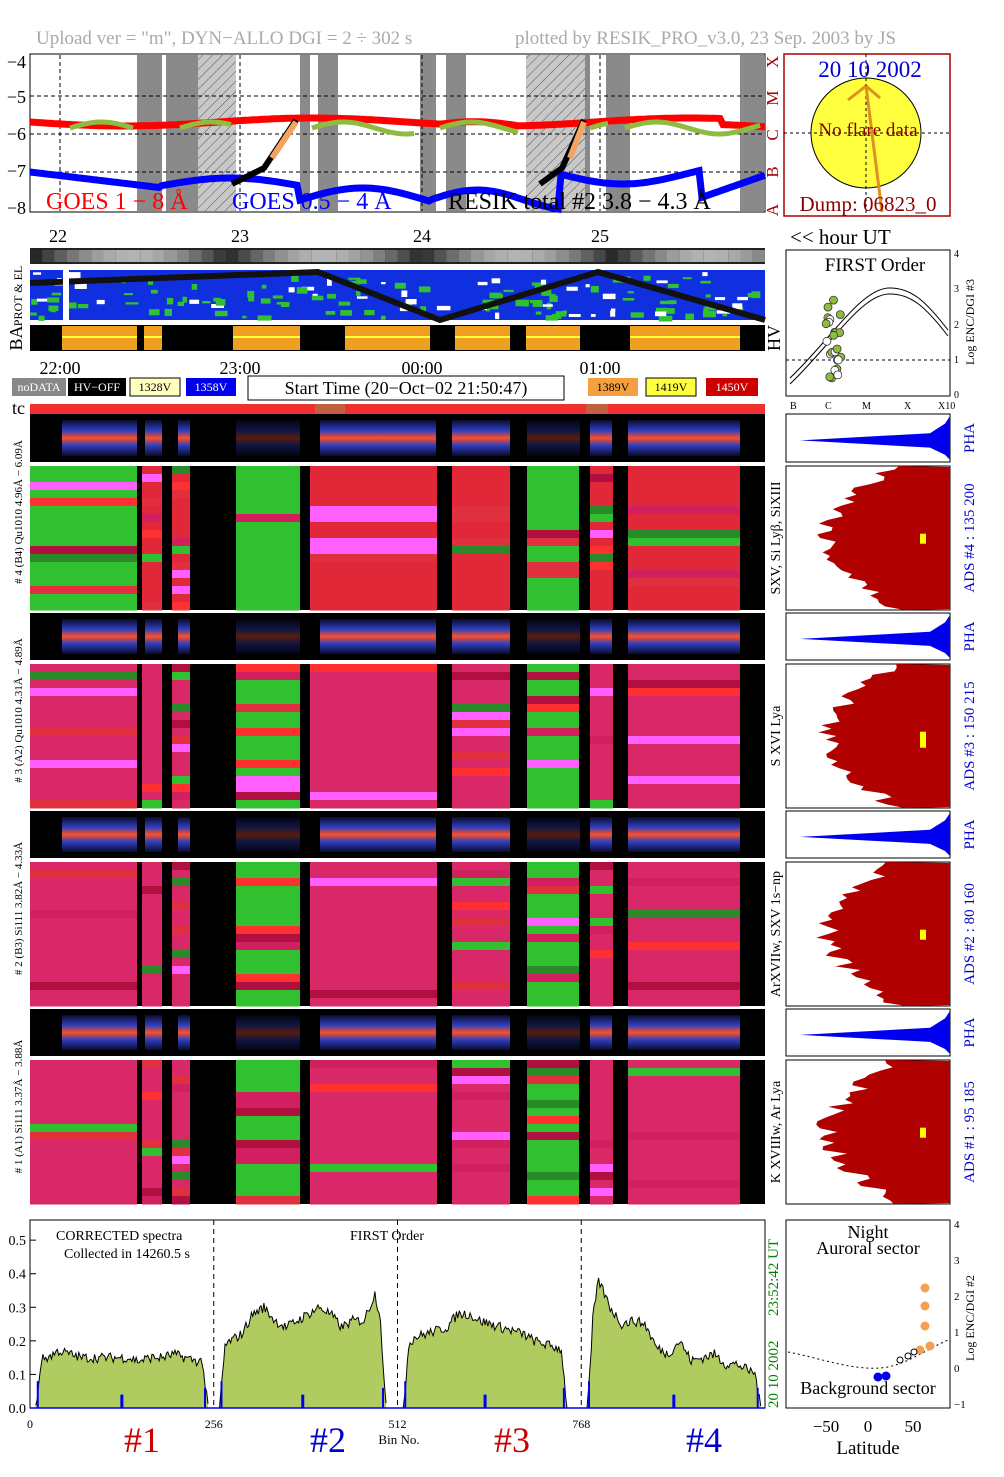  Describe the element at coordinates (875, 265) in the screenshot. I see `first-order-title: FIRST Order` at that location.